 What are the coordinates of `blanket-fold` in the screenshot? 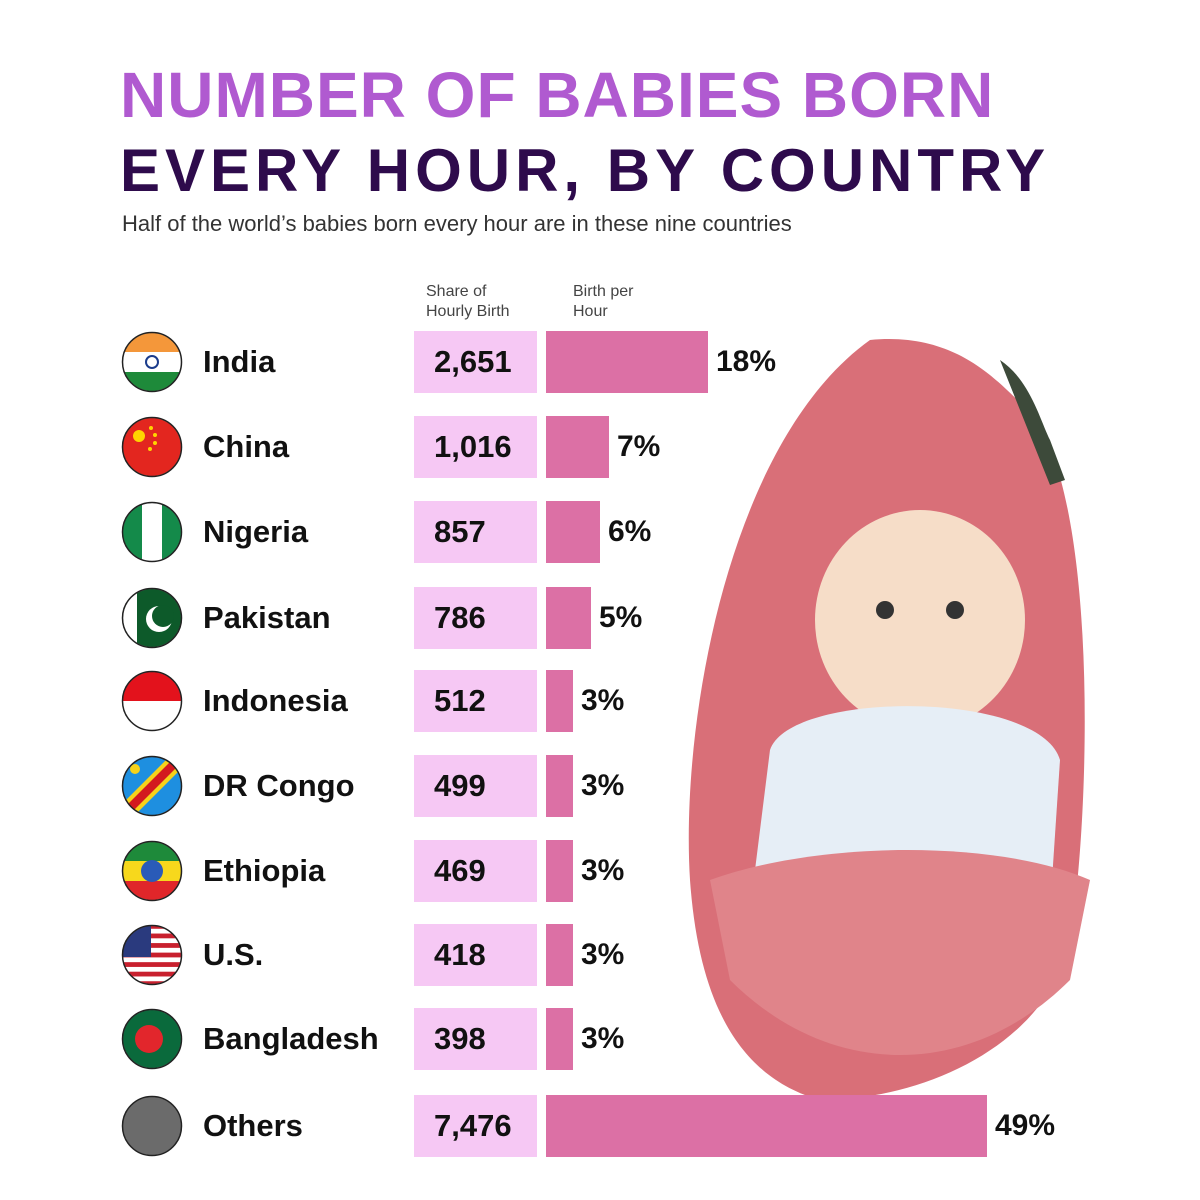 It's located at (900, 952).